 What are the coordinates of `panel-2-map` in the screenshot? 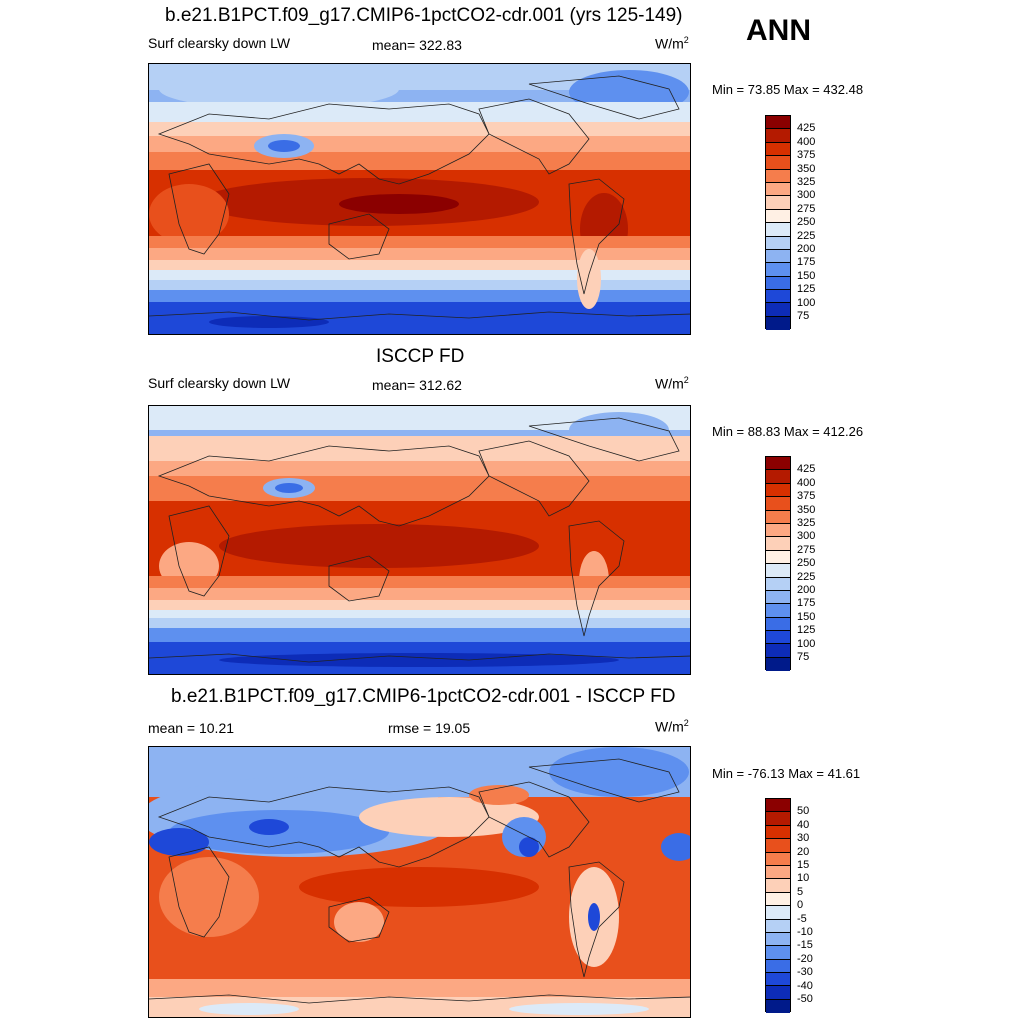 It's located at (419, 540).